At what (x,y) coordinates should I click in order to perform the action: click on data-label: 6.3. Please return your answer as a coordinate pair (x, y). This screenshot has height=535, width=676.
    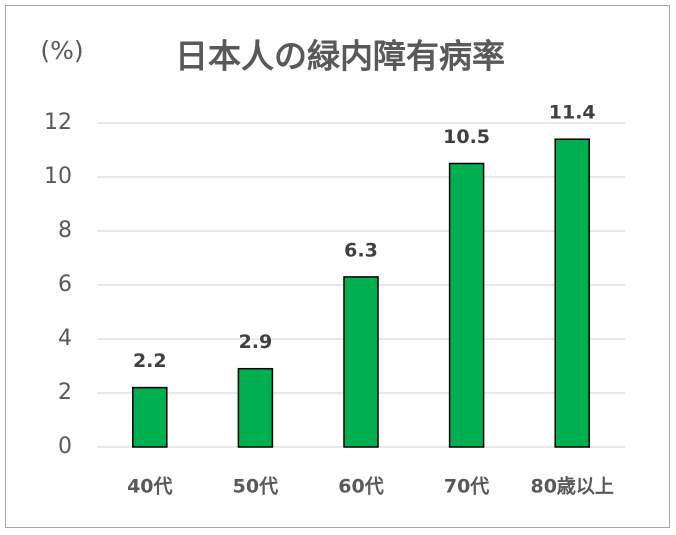
    Looking at the image, I should click on (361, 250).